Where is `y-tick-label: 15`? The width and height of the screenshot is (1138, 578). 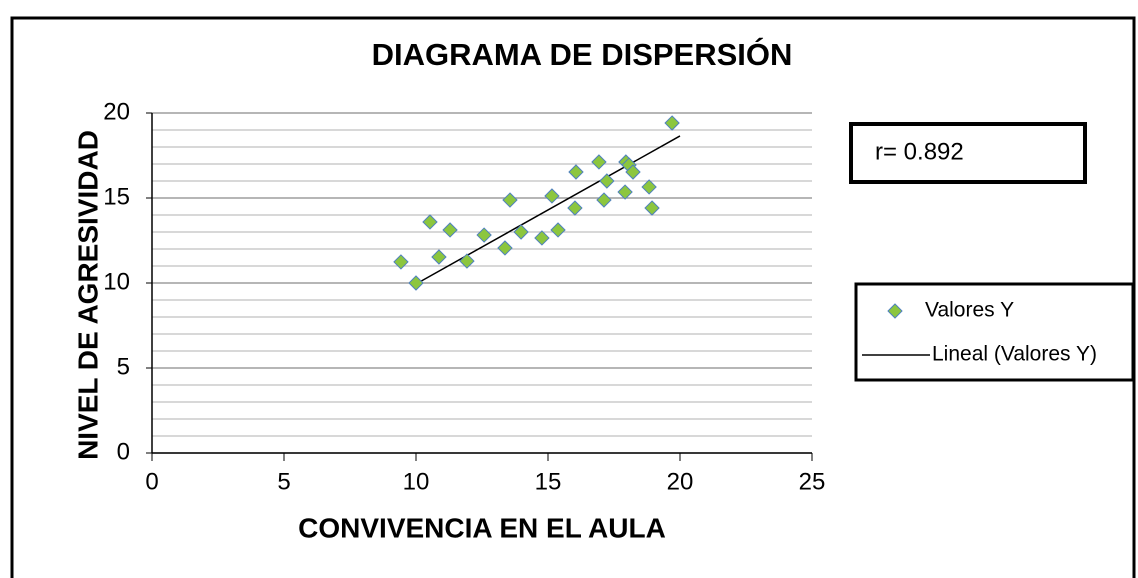
y-tick-label: 15 is located at coordinates (116, 196).